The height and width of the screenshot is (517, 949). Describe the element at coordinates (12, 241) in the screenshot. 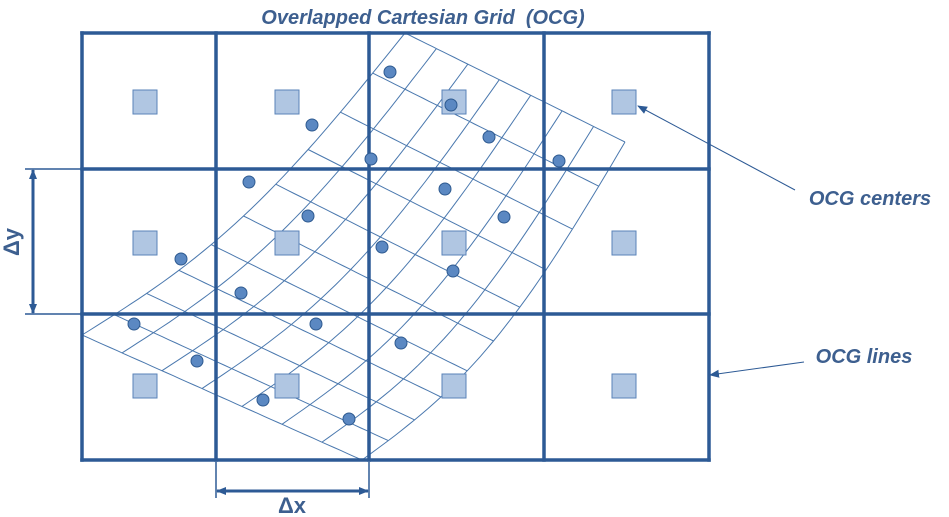

I see `dy-label: Δy` at that location.